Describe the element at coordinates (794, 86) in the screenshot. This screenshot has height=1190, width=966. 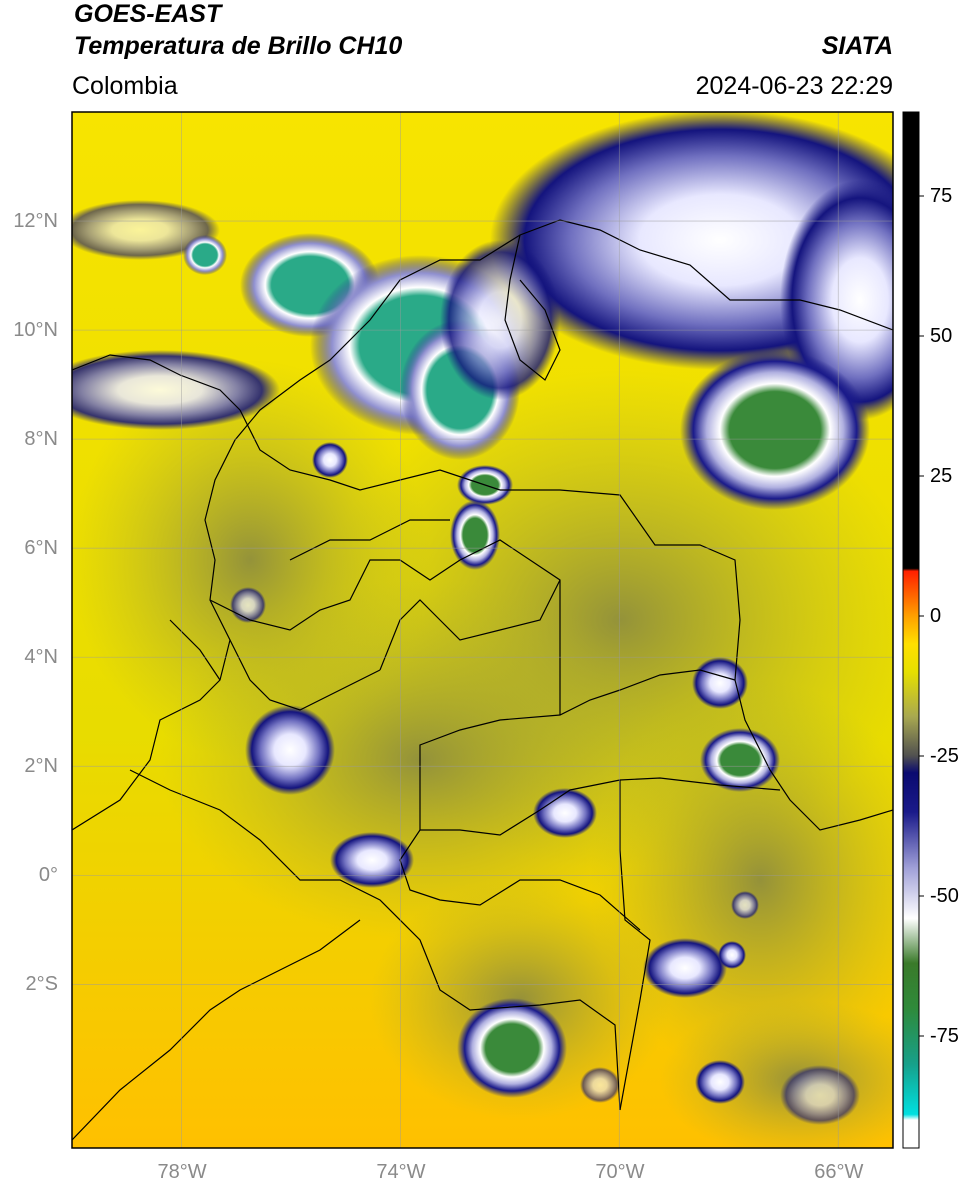
I see `datetime-label: 2024-06-23 22:29` at that location.